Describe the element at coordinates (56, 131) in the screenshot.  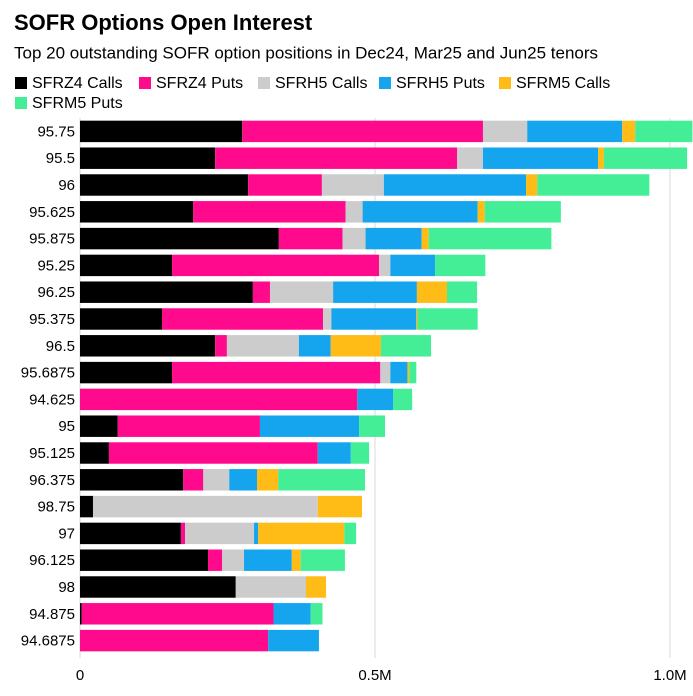
I see `y-tick-label: 95.75` at that location.